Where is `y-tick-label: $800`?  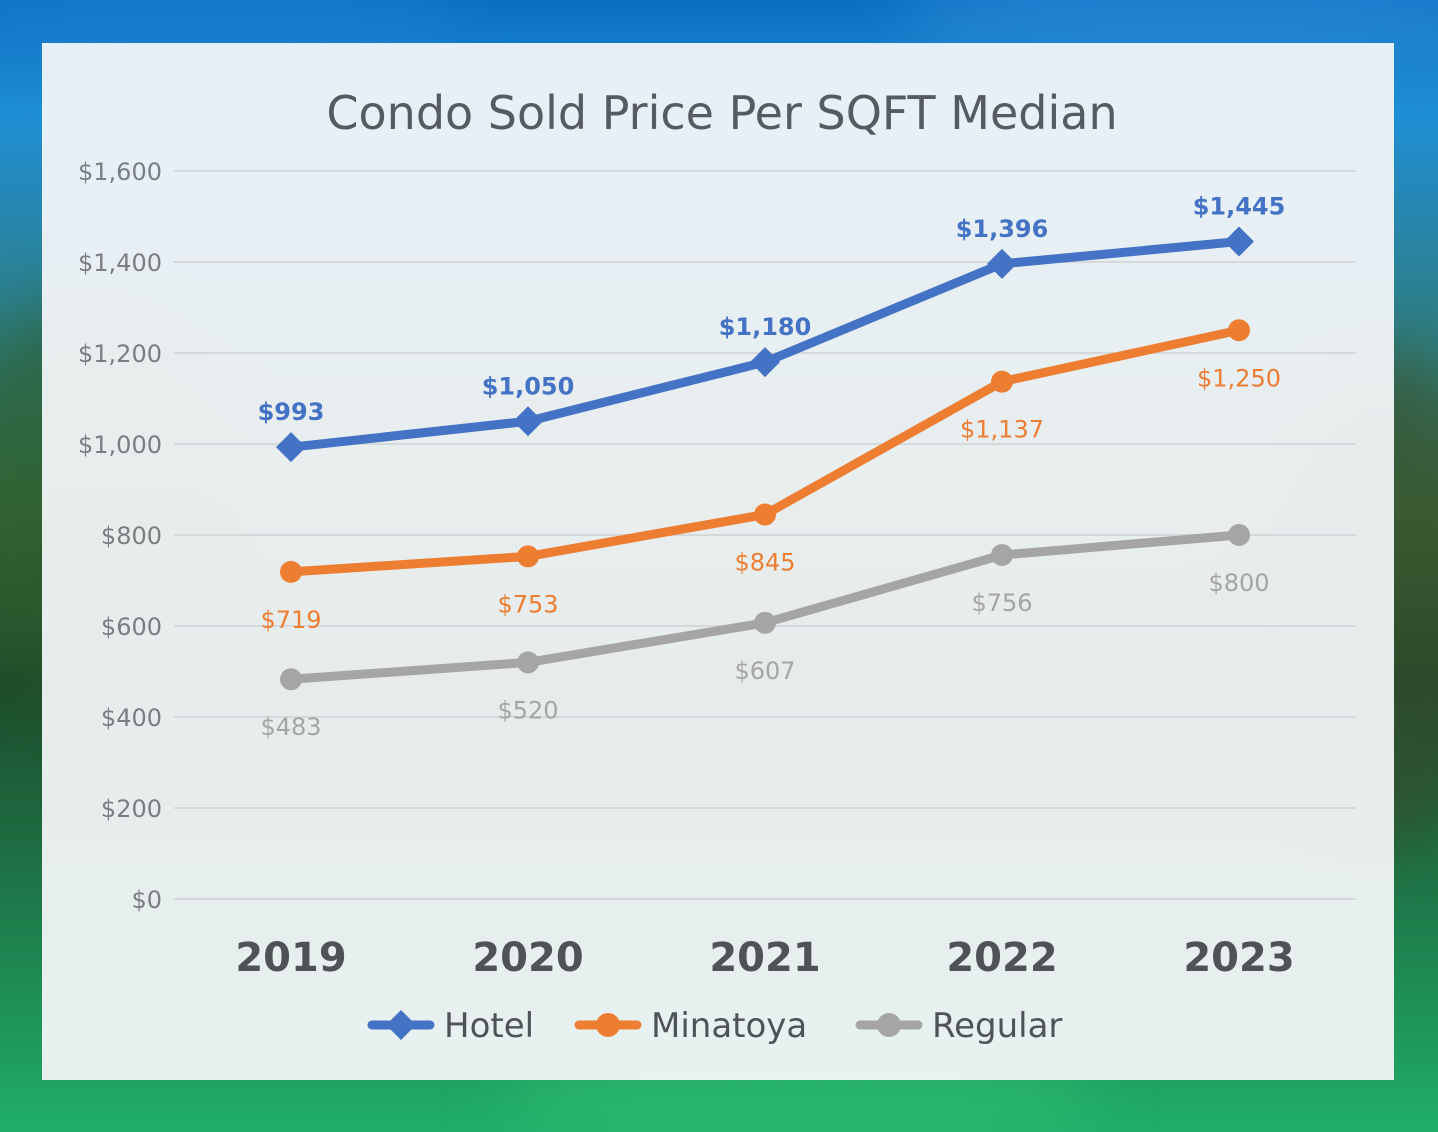 y-tick-label: $800 is located at coordinates (131, 536).